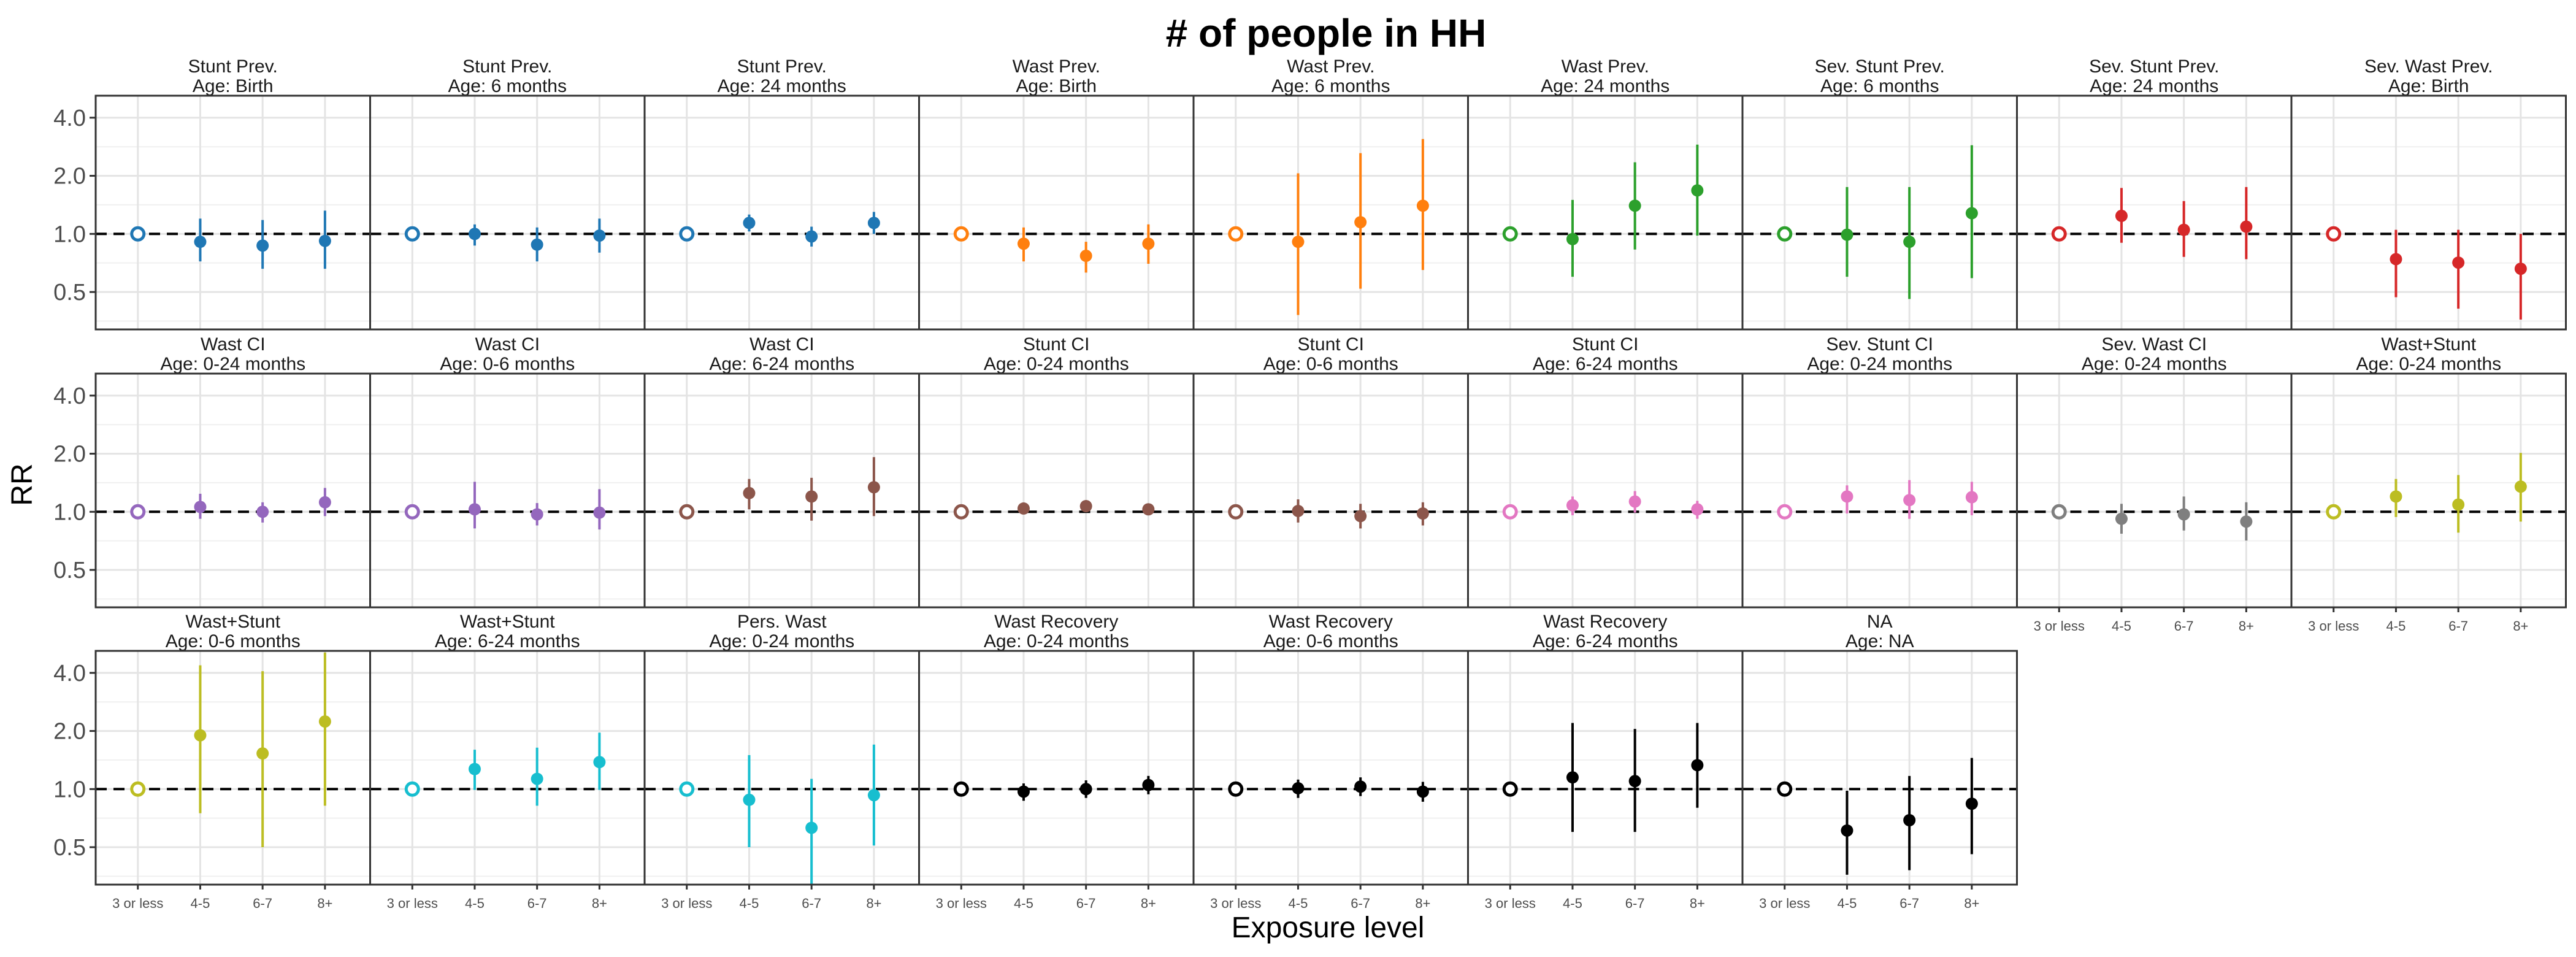 Image resolution: width=2576 pixels, height=957 pixels. What do you see at coordinates (1879, 194) in the screenshot?
I see `panel: Sev. Stunt Prev.Age: 6 months` at bounding box center [1879, 194].